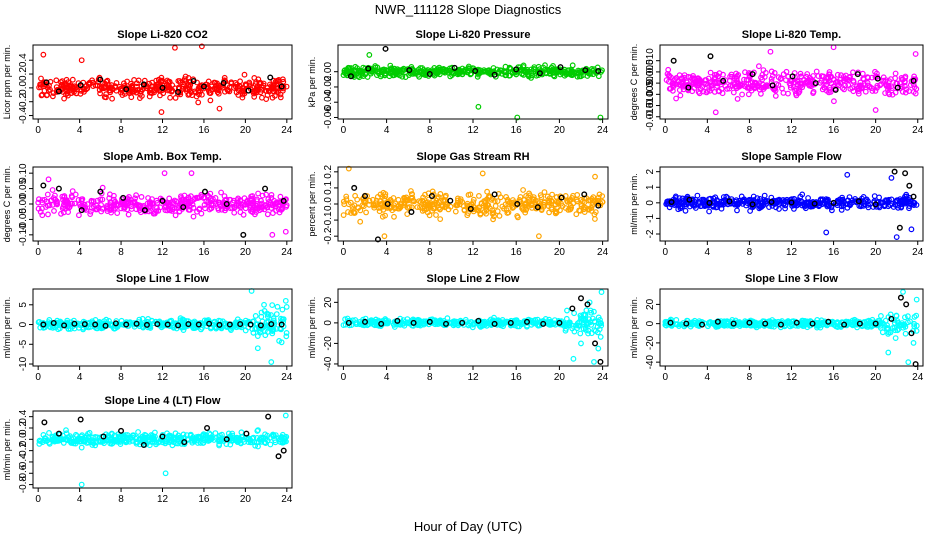 Image resolution: width=936 pixels, height=540 pixels. I want to click on y-axis-label: percent per min., so click(312, 203).